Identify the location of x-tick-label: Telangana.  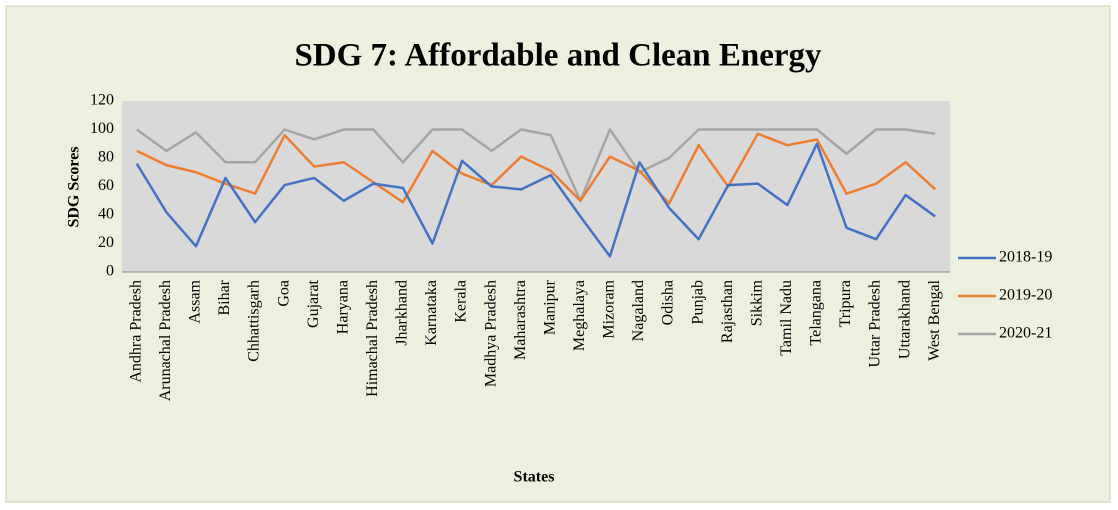
(816, 313).